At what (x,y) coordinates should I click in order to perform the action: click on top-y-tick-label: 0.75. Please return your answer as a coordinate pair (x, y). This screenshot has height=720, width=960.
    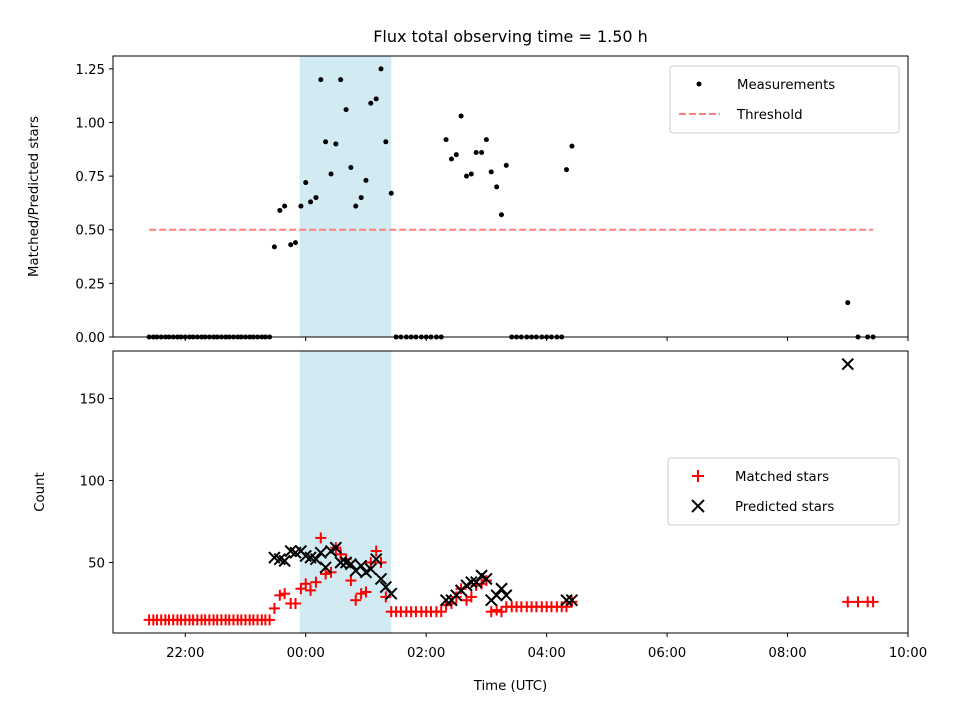
    Looking at the image, I should click on (90, 177).